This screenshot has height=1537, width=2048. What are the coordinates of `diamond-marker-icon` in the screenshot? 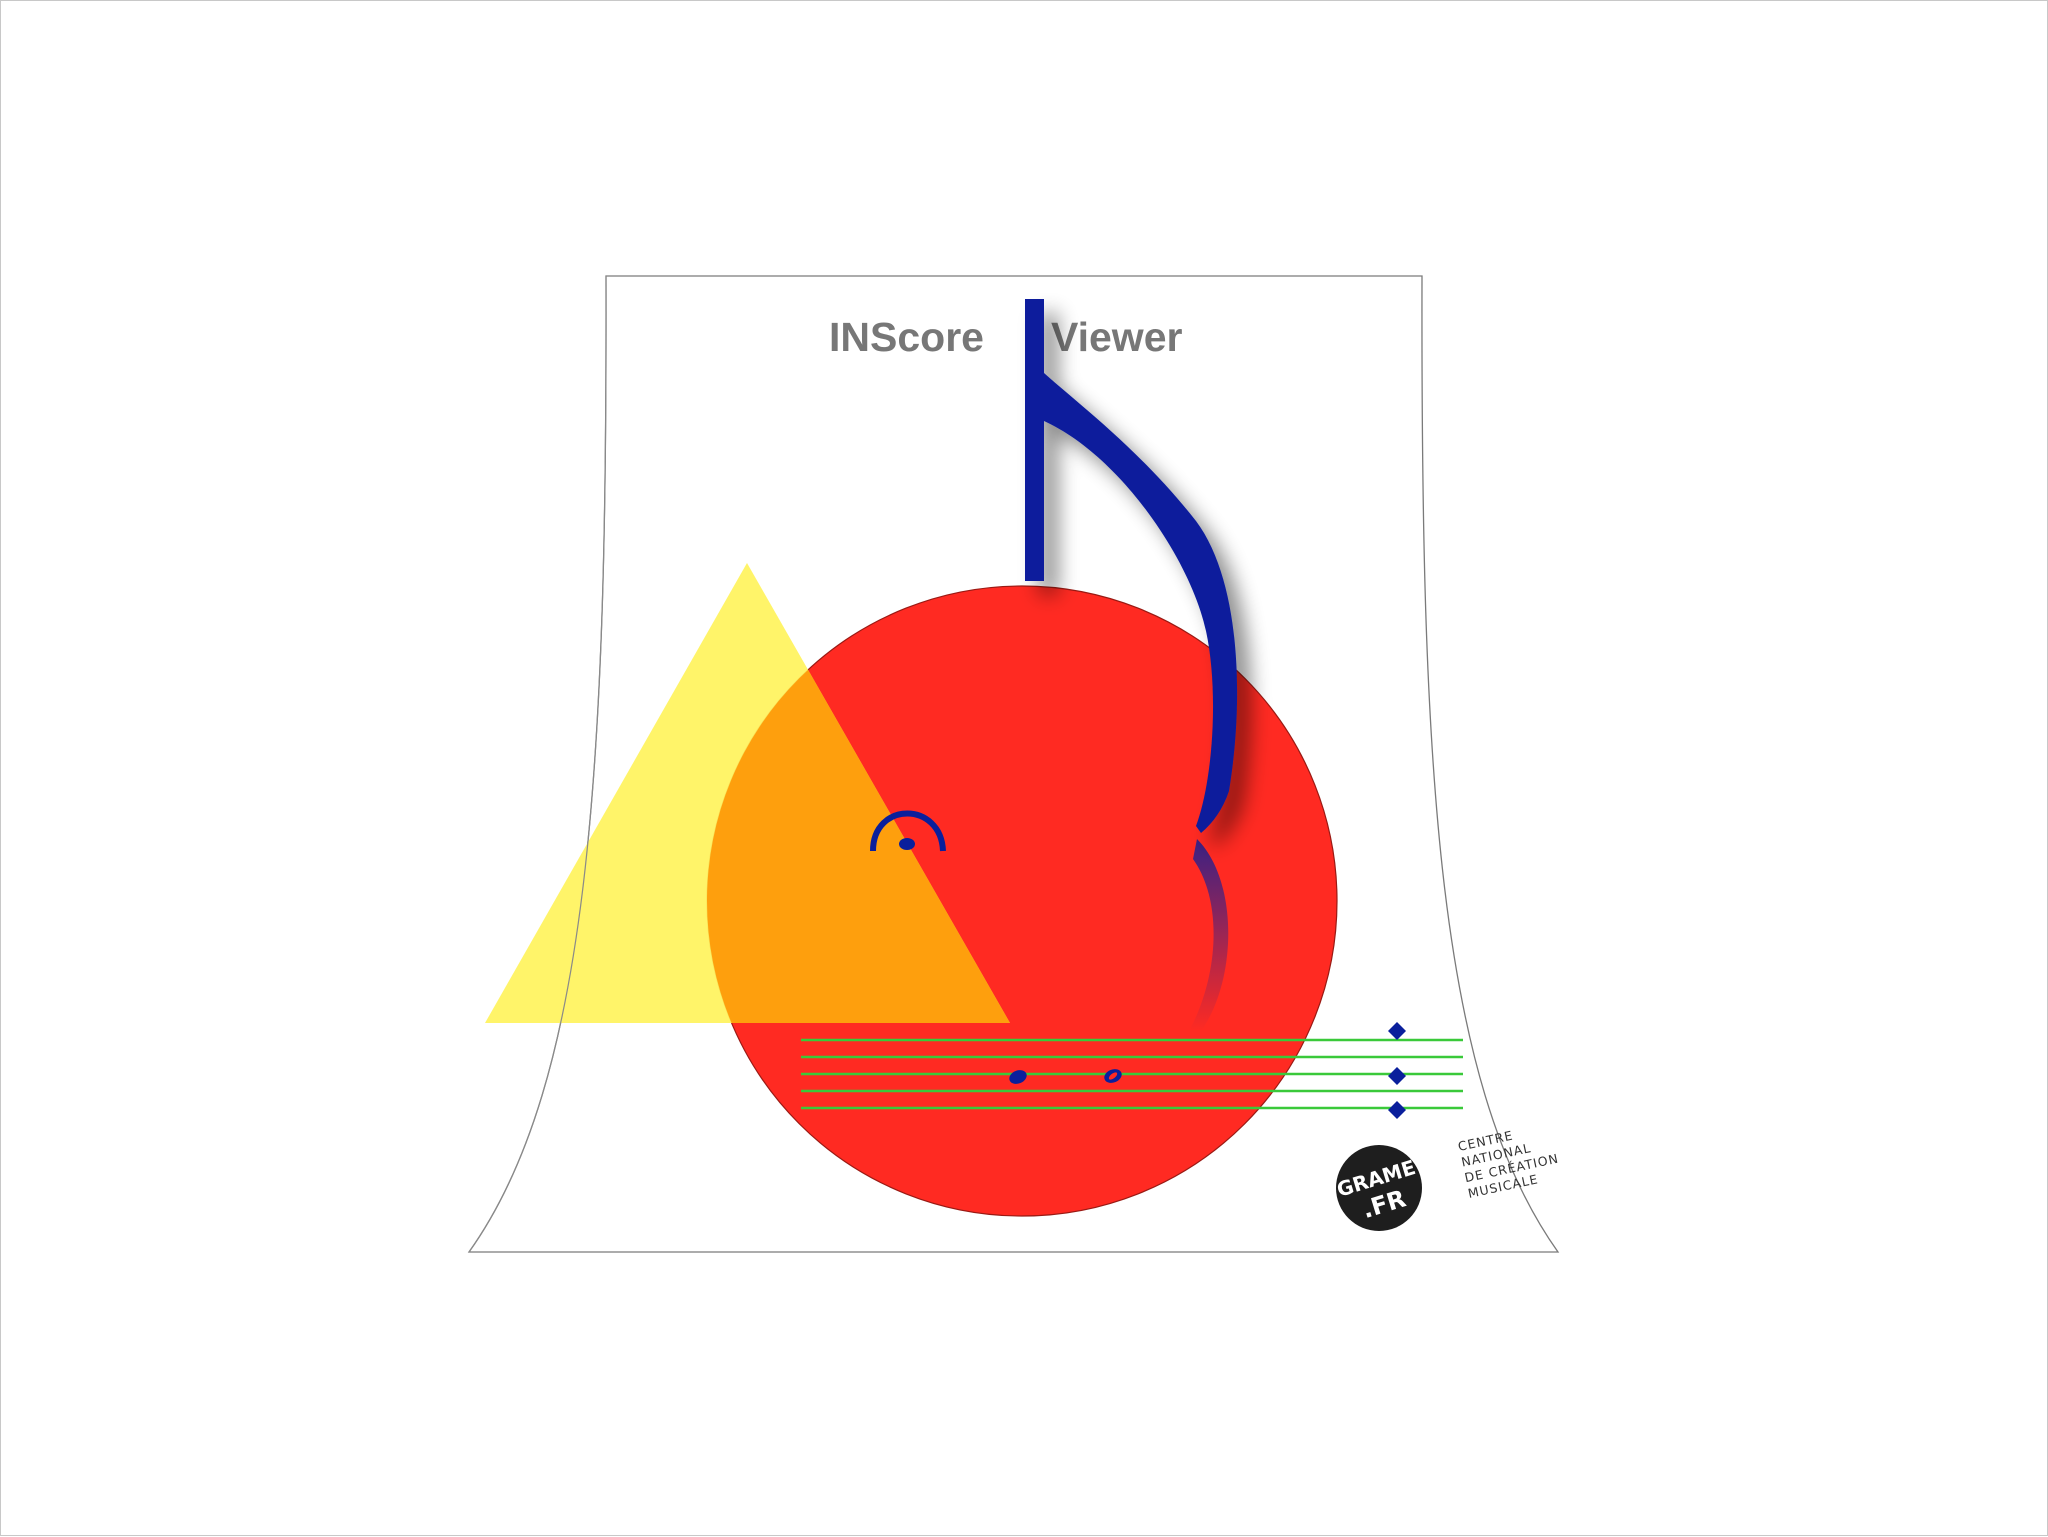 It's located at (1397, 1070).